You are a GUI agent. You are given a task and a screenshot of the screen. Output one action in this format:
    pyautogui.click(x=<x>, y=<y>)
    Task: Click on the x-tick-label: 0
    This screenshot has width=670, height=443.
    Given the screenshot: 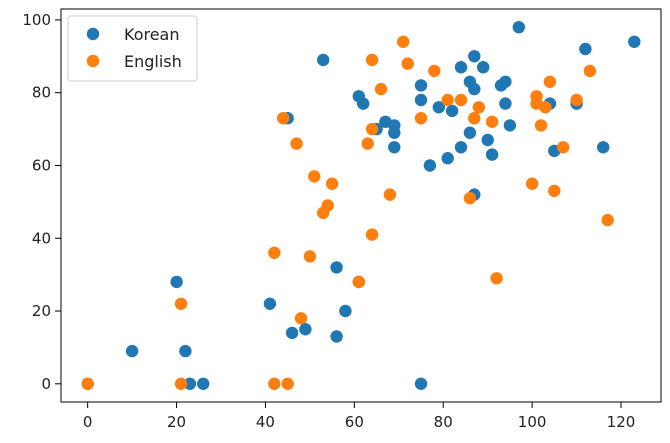 What is the action you would take?
    pyautogui.click(x=88, y=422)
    